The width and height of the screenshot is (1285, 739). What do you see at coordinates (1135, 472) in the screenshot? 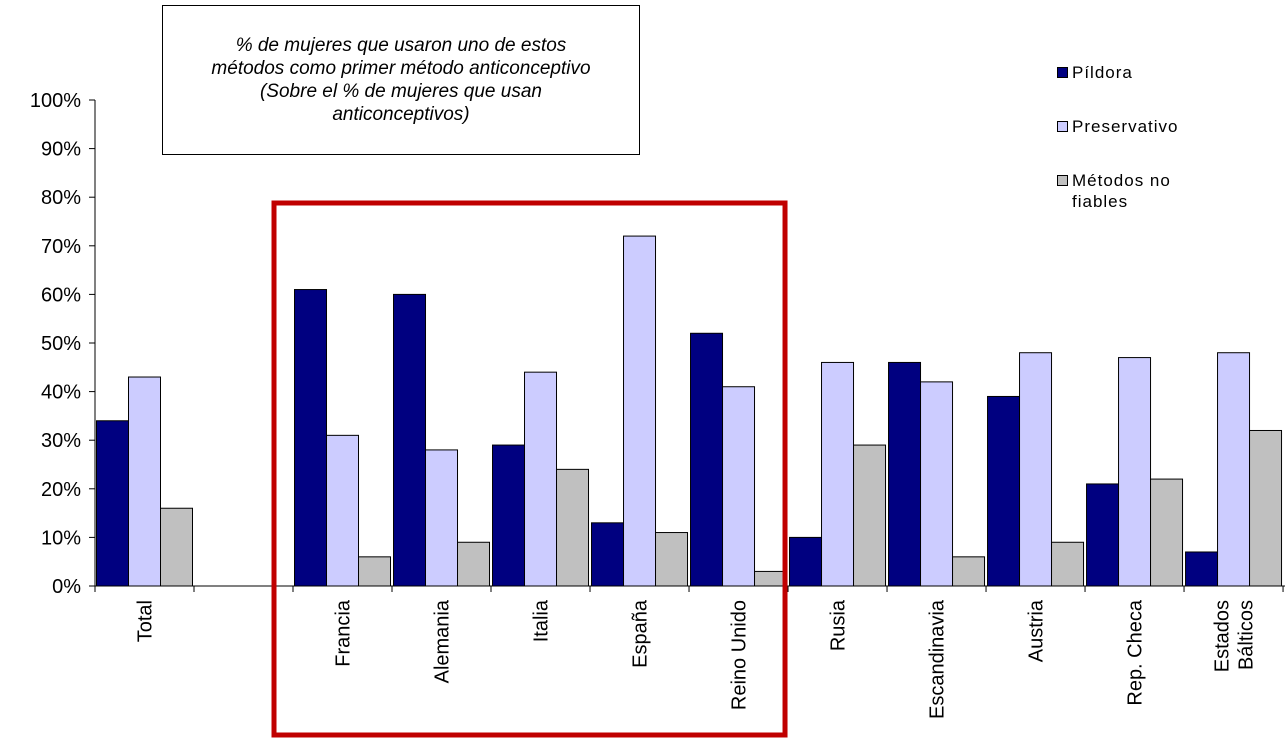
I see `bar-preservativo-rep-checa` at bounding box center [1135, 472].